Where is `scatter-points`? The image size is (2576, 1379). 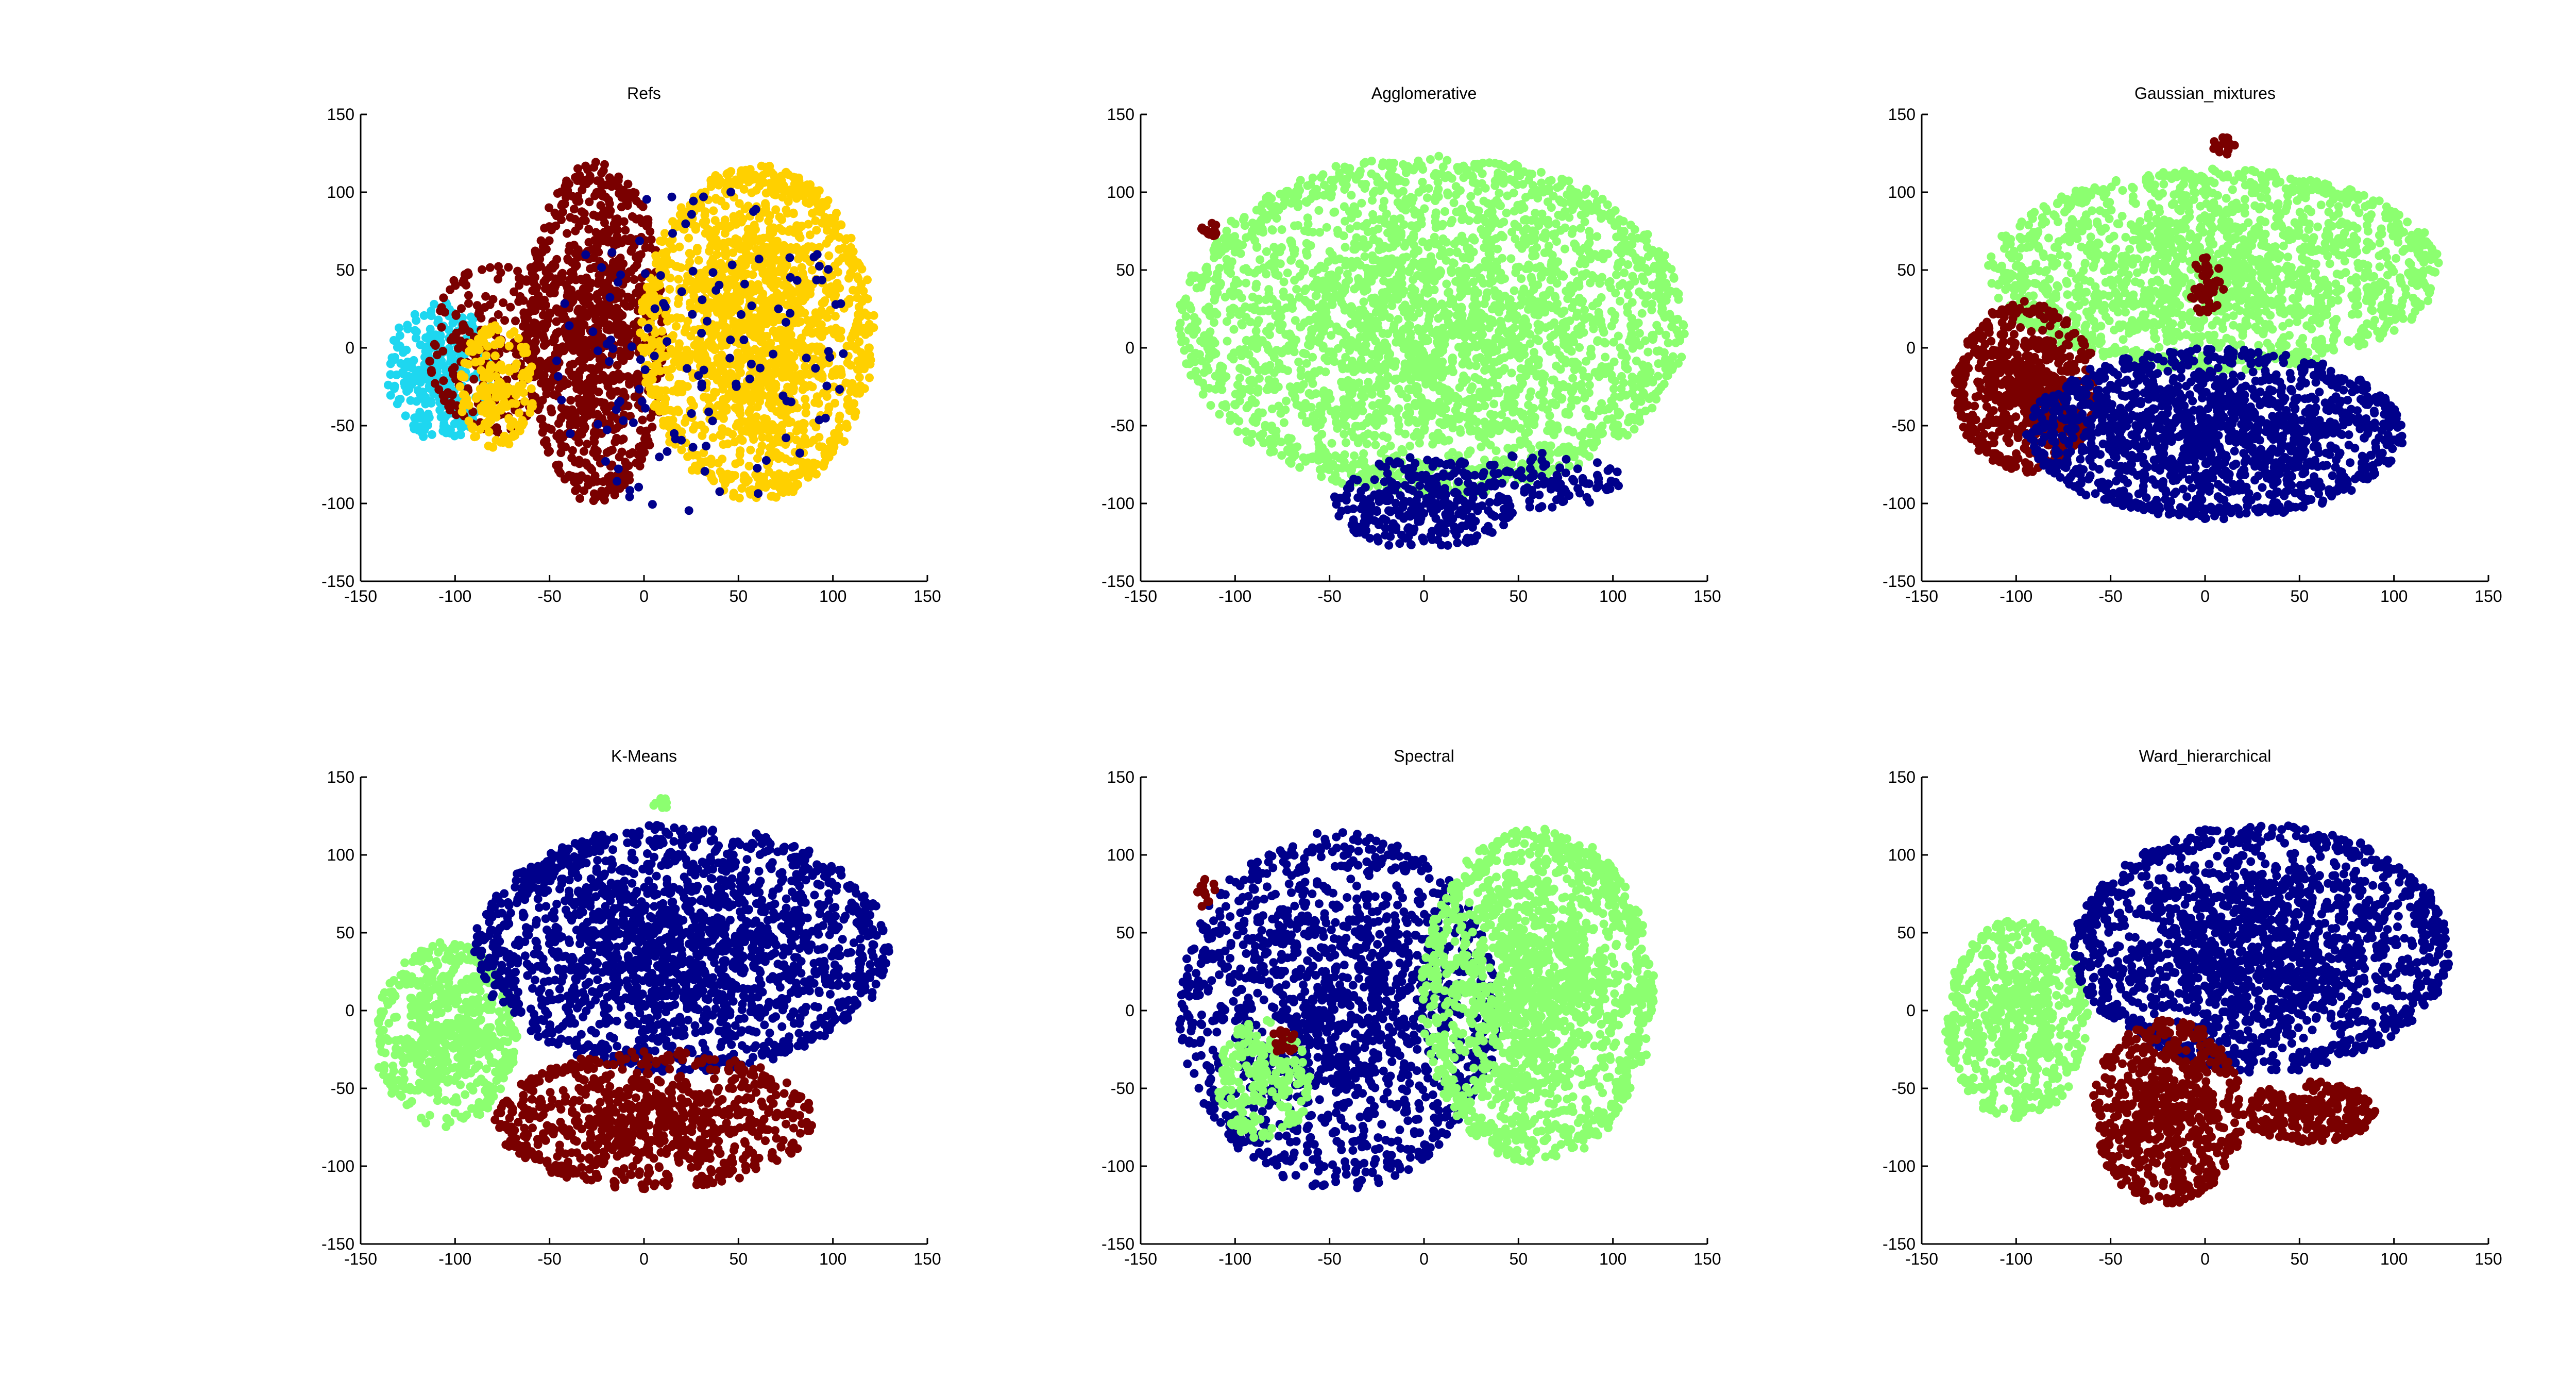
scatter-points is located at coordinates (631, 336).